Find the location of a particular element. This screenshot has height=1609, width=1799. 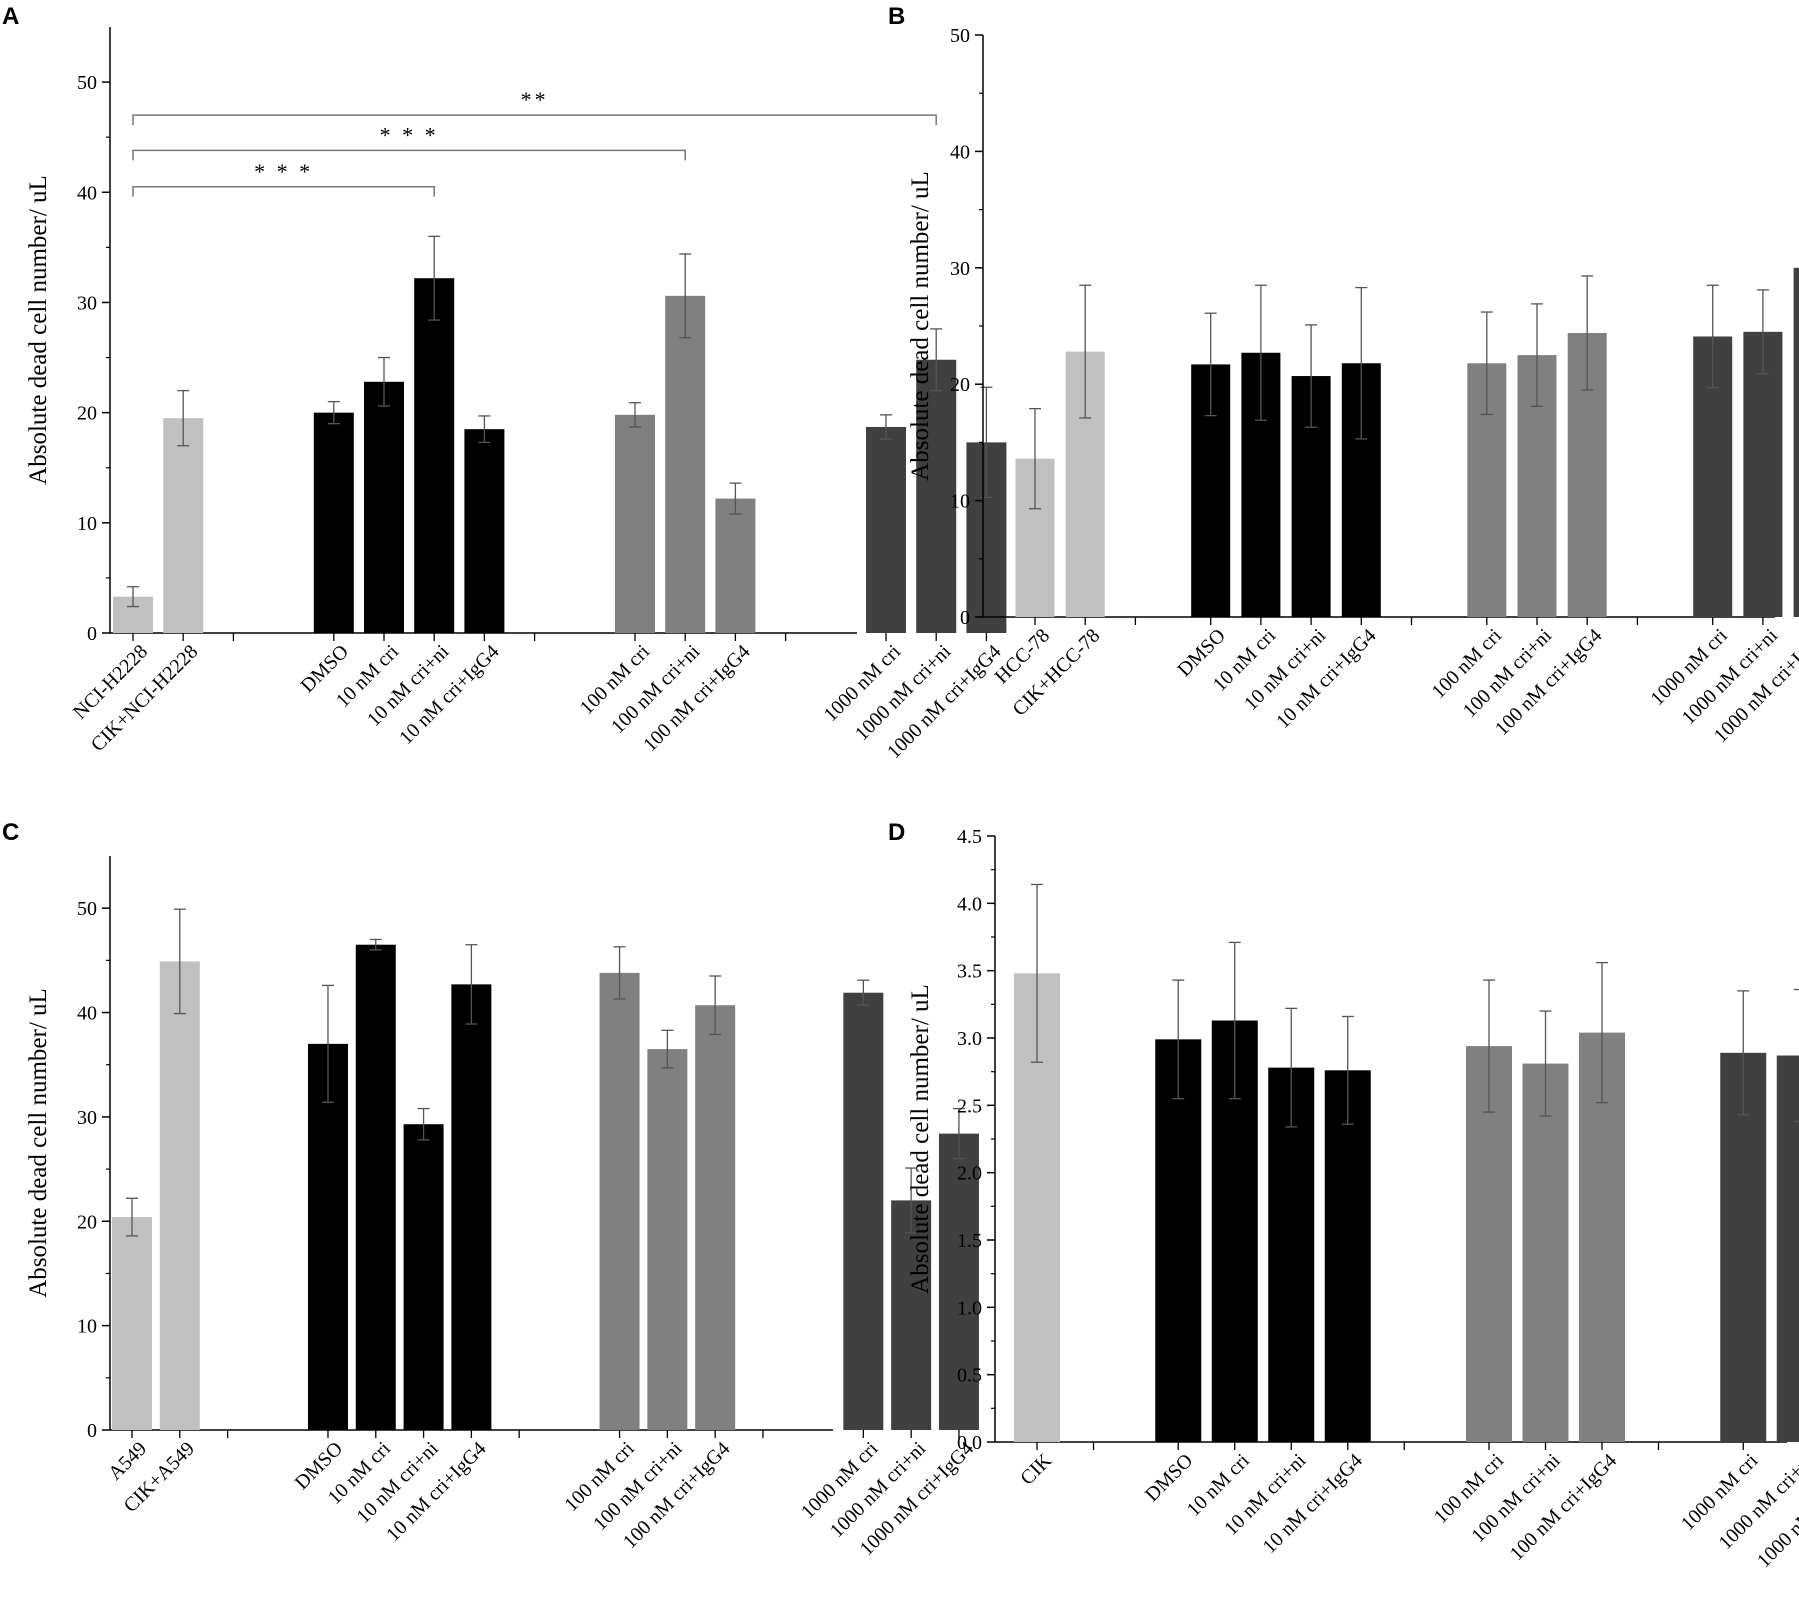

panel-c-cik-plus-a549-error-bar is located at coordinates (179, 961).